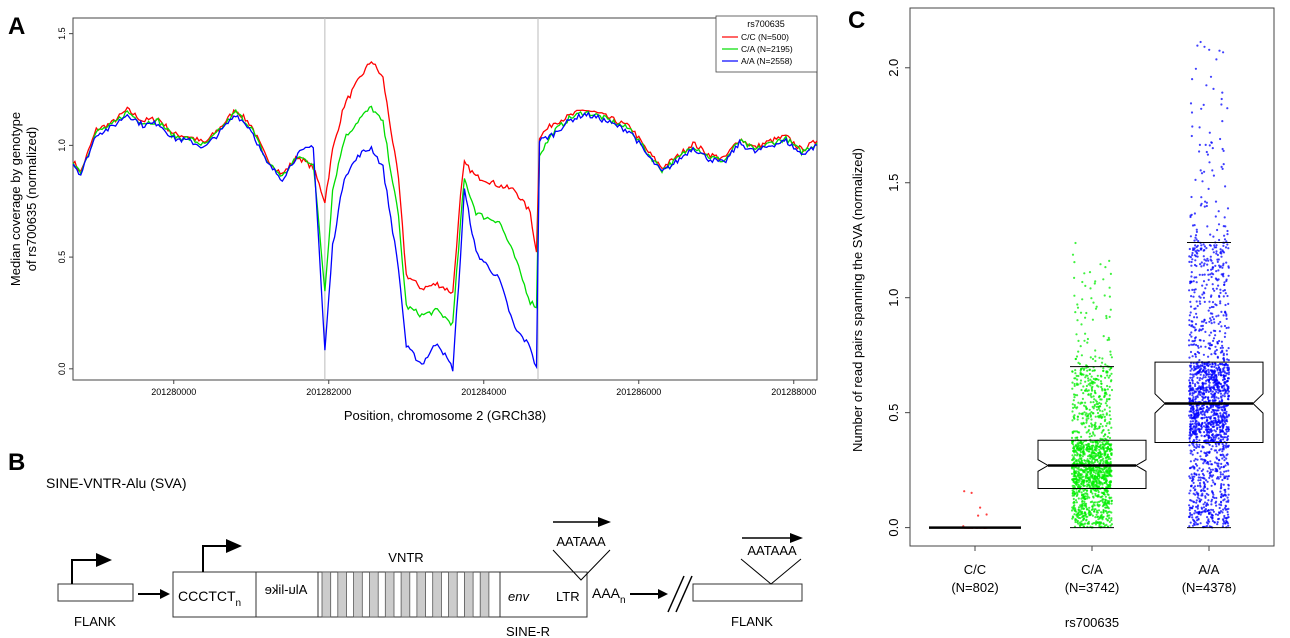 The width and height of the screenshot is (1290, 638). What do you see at coordinates (483, 392) in the screenshot?
I see `x-tick-label: 201284000` at bounding box center [483, 392].